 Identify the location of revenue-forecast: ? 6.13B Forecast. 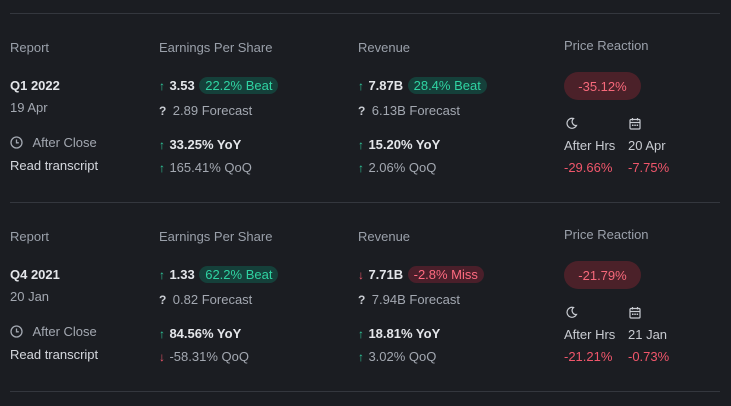
(409, 111).